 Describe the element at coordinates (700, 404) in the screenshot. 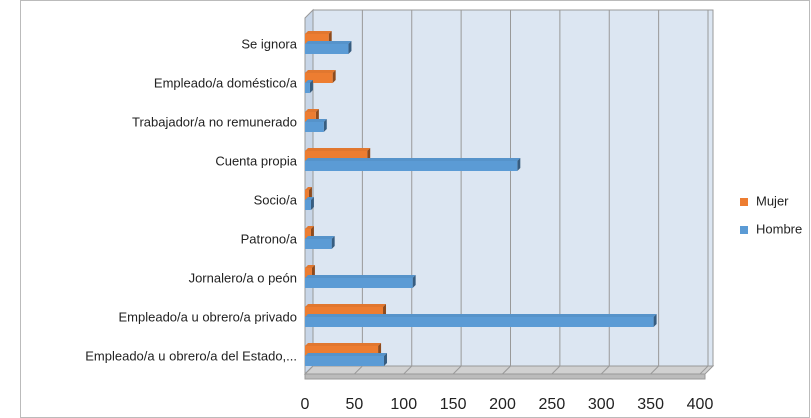

I see `x-tick-label: 400` at that location.